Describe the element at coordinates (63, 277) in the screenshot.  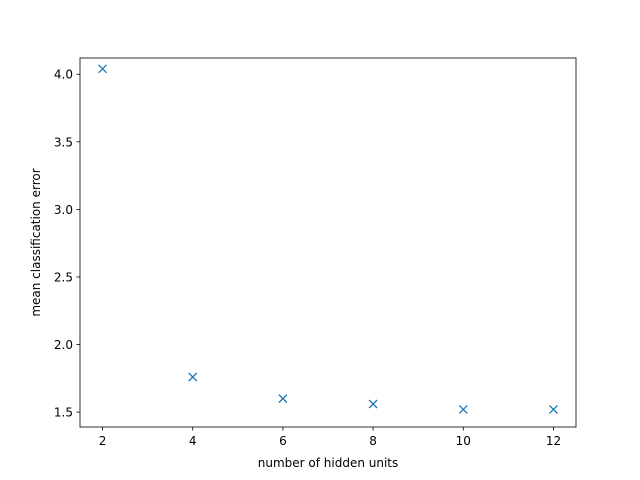
I see `y-tick-label: 2.5` at that location.